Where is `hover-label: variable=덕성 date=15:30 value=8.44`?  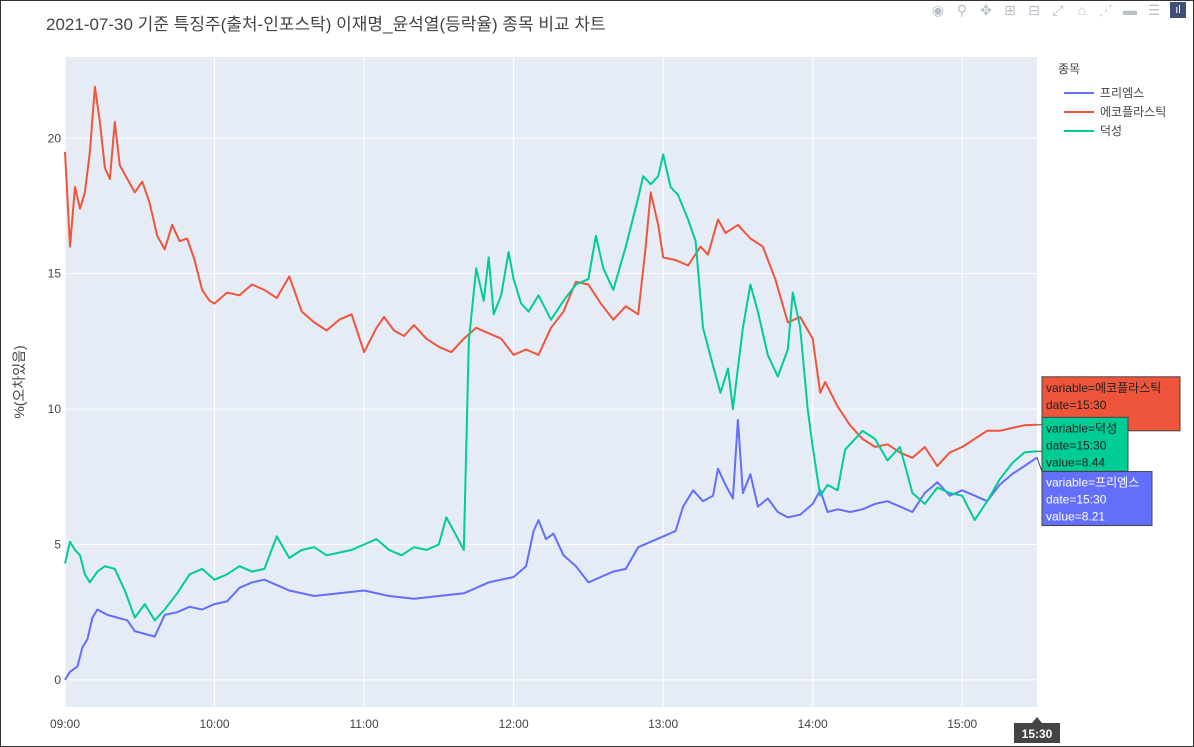 hover-label: variable=덕성 date=15:30 value=8.44 is located at coordinates (1083, 444).